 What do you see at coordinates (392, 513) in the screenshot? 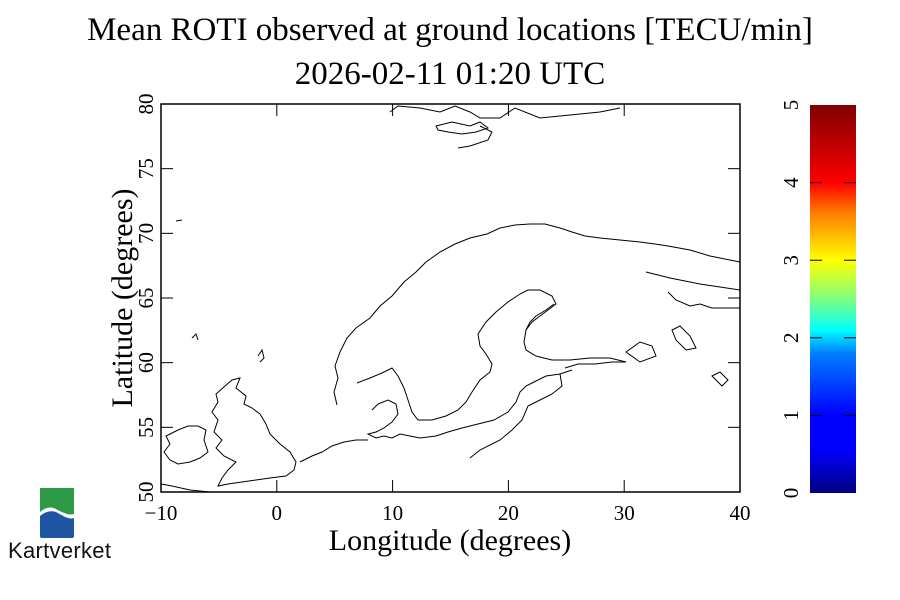
I see `x-tick-label: 10` at bounding box center [392, 513].